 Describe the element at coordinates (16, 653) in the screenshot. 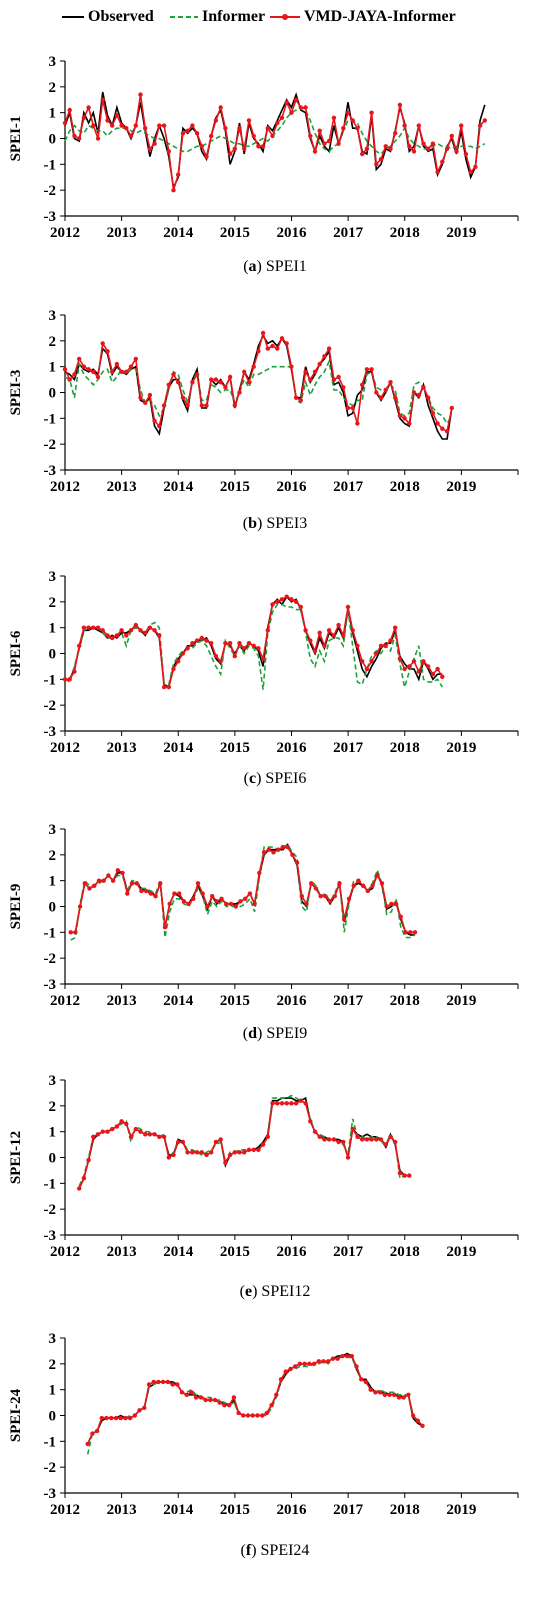

I see `y-axis-label: SPEI-6` at that location.